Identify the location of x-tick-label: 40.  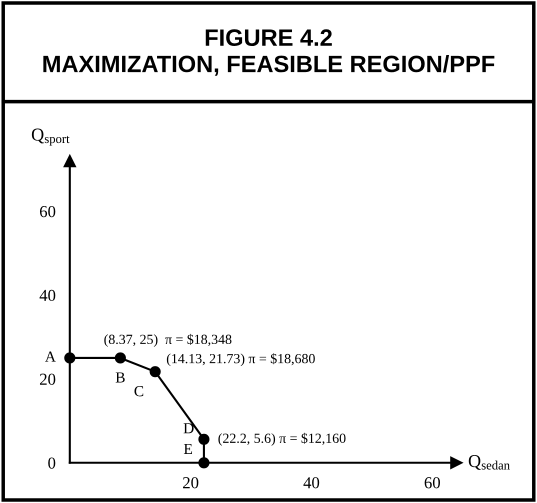
(311, 482).